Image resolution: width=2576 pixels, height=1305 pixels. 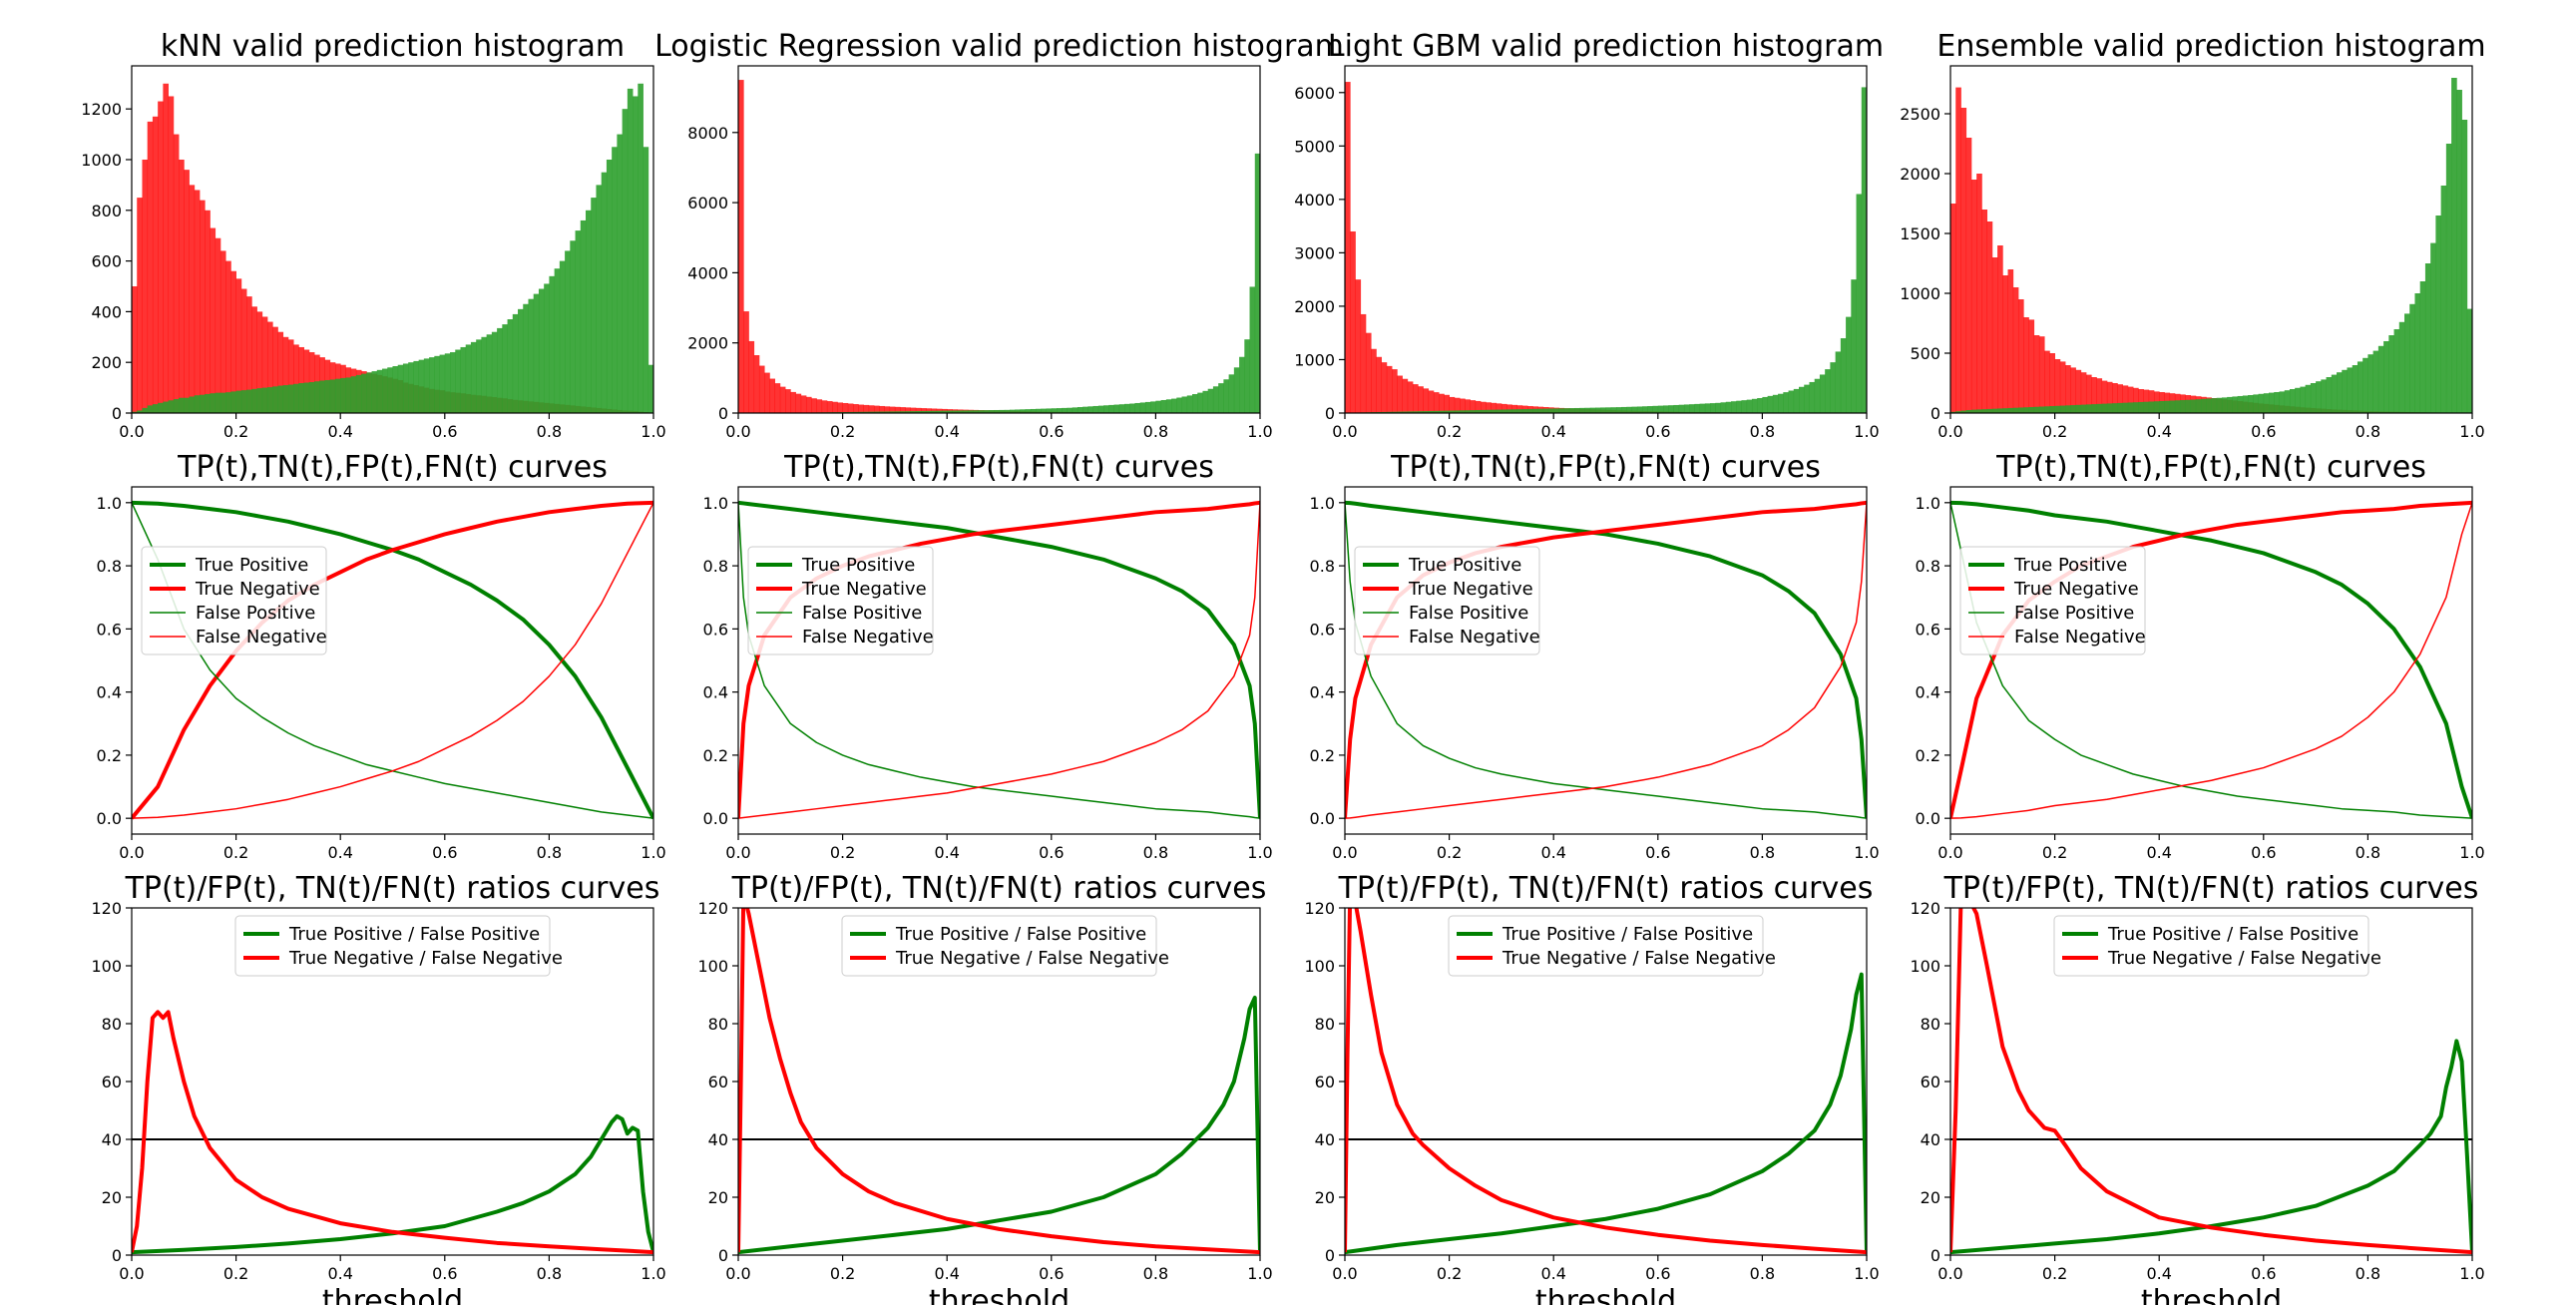 I want to click on y-tick-label: 0, so click(x=723, y=413).